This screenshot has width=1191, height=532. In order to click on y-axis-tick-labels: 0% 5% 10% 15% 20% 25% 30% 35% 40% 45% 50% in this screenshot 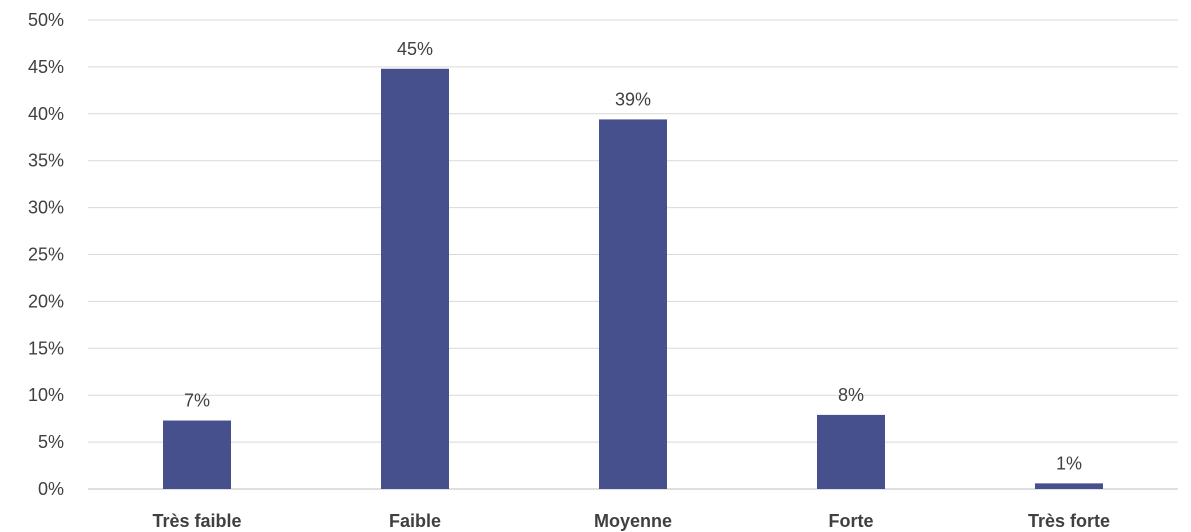, I will do `click(46, 254)`.